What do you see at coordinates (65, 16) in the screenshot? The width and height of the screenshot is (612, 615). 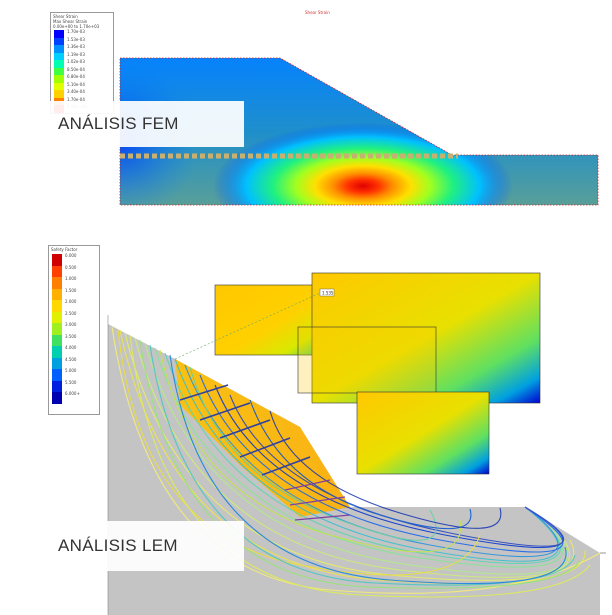 I see `fem-legend-title-1: Shear Strain` at bounding box center [65, 16].